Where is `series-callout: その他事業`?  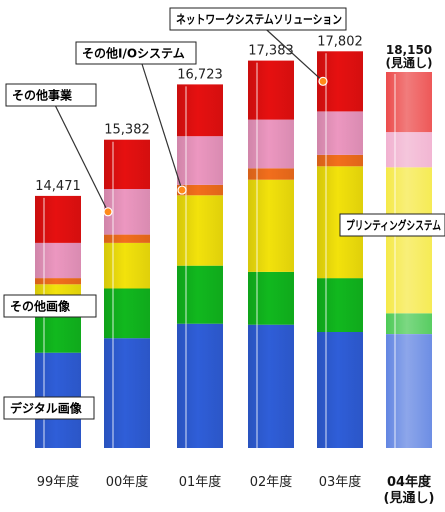
series-callout: その他事業 is located at coordinates (59, 150).